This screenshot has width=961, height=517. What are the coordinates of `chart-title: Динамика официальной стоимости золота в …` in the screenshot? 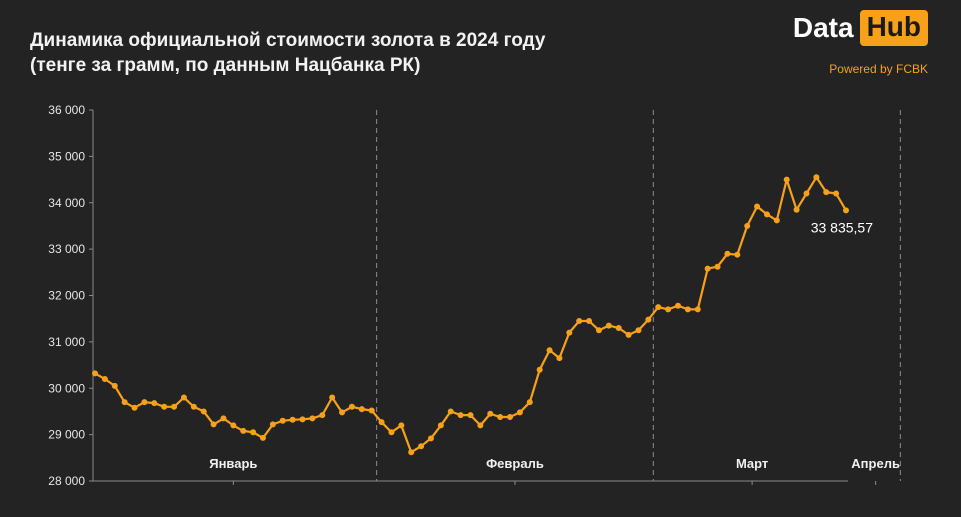 It's located at (287, 53).